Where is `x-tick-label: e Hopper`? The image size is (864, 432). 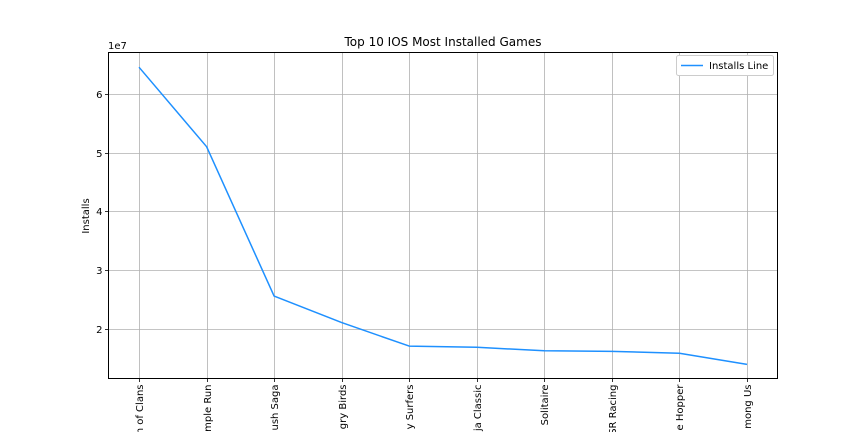
x-tick-label: e Hopper is located at coordinates (680, 407).